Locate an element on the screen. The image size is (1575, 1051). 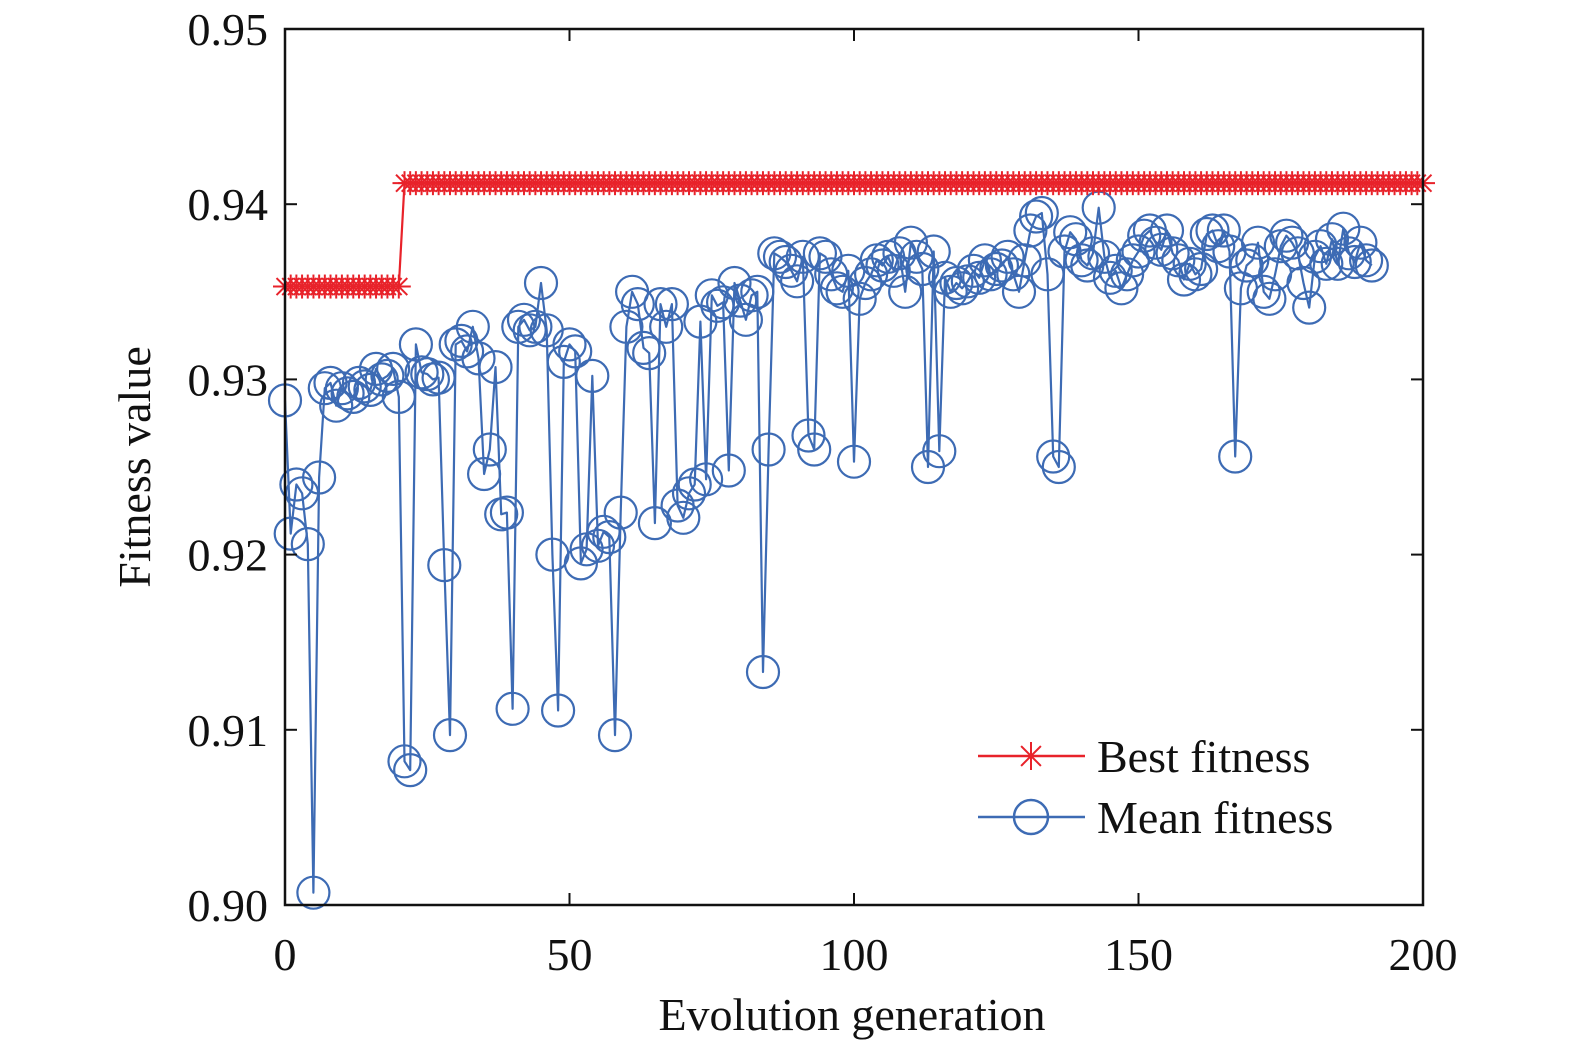
x-tick-label-1: 50 is located at coordinates (570, 954).